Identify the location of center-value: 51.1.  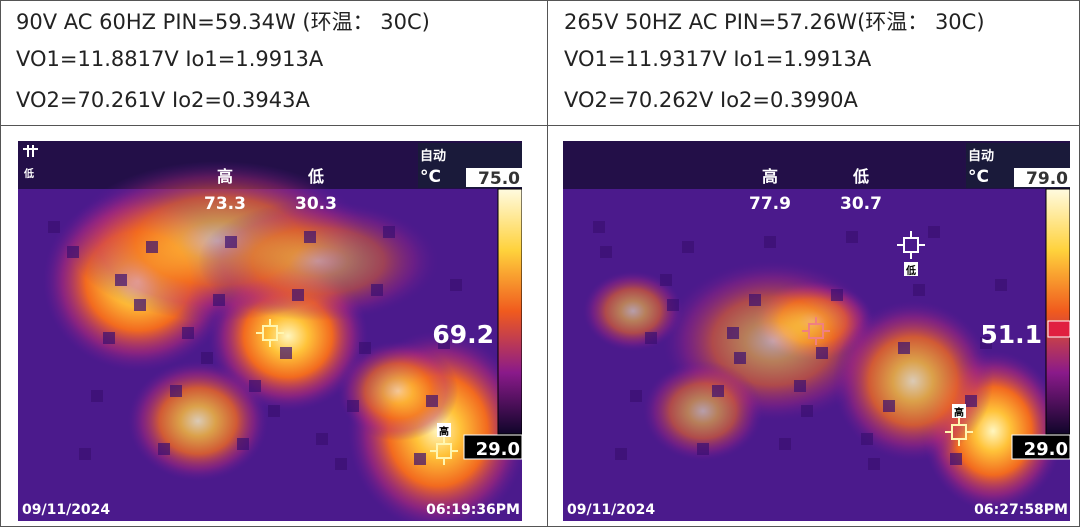
(1011, 334).